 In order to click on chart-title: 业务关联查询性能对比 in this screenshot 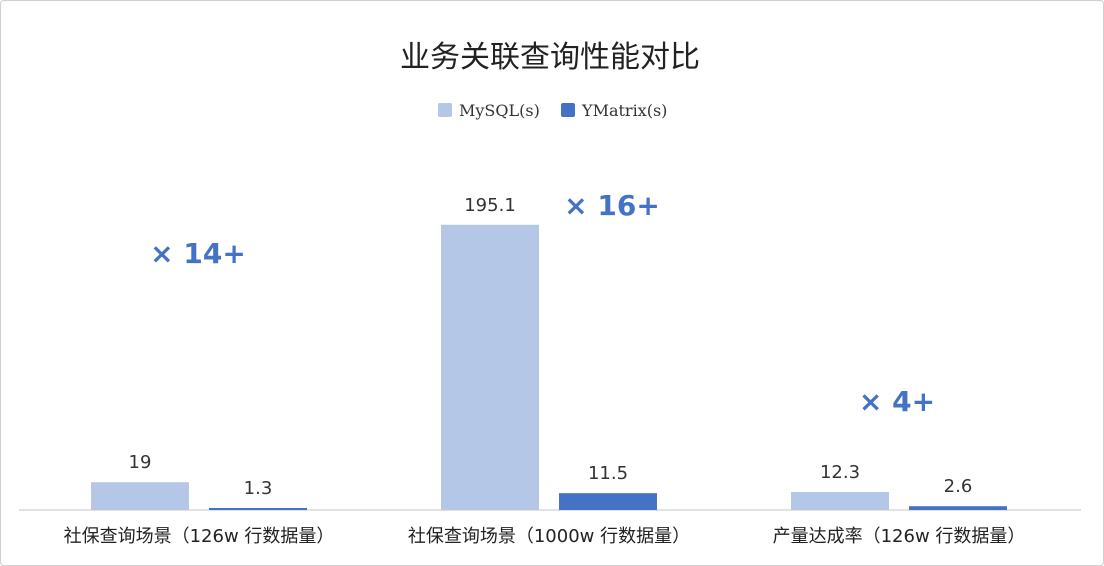, I will do `click(550, 57)`.